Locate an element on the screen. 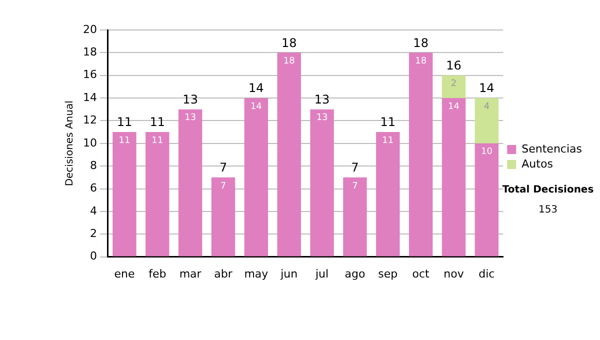  legend-label: Sentencias is located at coordinates (552, 149).